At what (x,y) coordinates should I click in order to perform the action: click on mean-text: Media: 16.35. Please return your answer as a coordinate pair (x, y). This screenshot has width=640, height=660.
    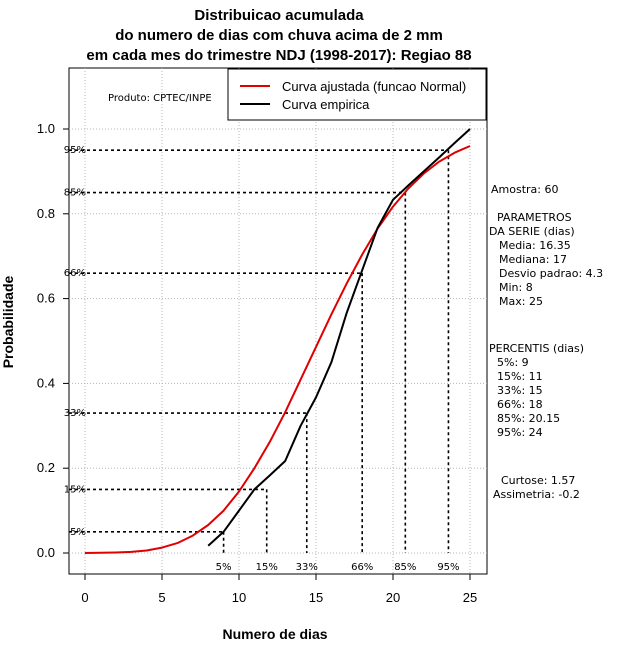
    Looking at the image, I should click on (535, 245).